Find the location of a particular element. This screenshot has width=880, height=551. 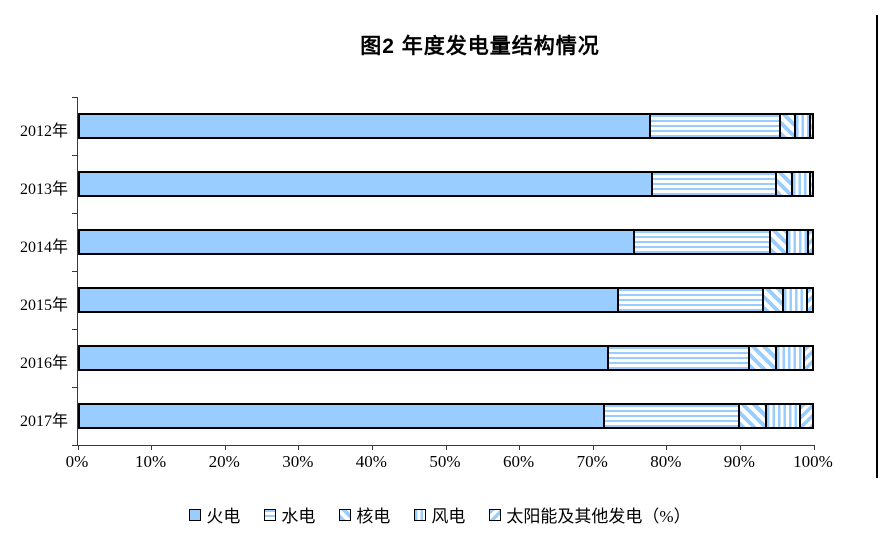

x-axis-tick-label: 70% is located at coordinates (592, 461).